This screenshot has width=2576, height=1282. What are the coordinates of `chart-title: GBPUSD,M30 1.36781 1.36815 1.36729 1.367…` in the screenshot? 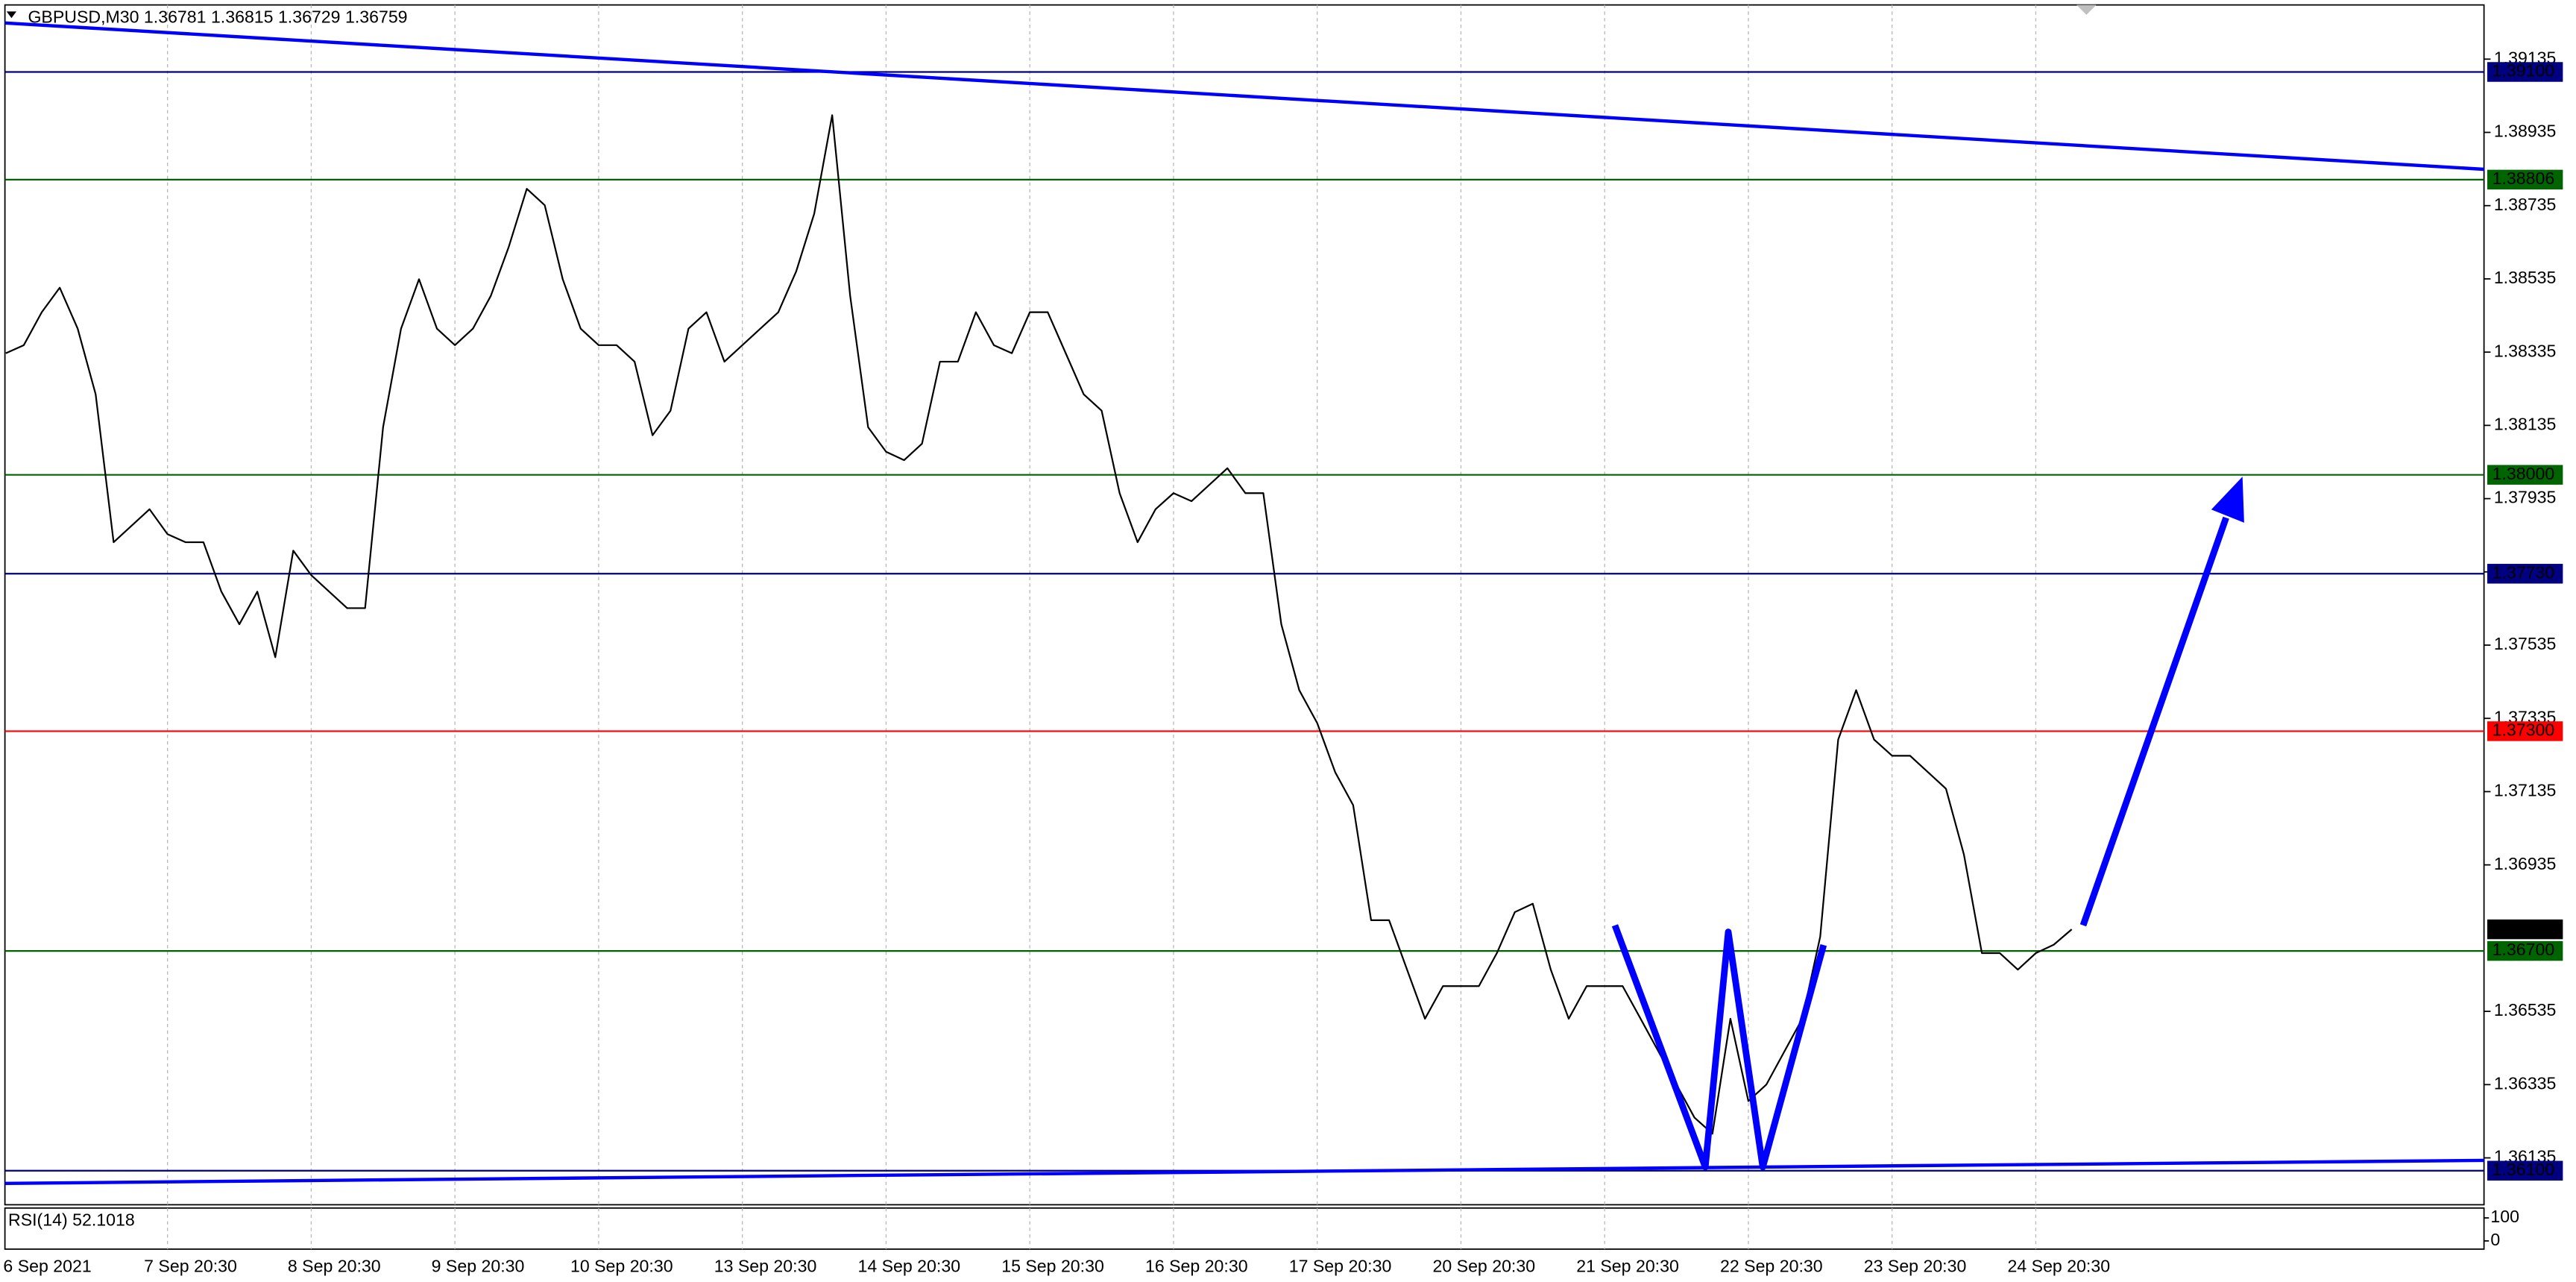 It's located at (217, 16).